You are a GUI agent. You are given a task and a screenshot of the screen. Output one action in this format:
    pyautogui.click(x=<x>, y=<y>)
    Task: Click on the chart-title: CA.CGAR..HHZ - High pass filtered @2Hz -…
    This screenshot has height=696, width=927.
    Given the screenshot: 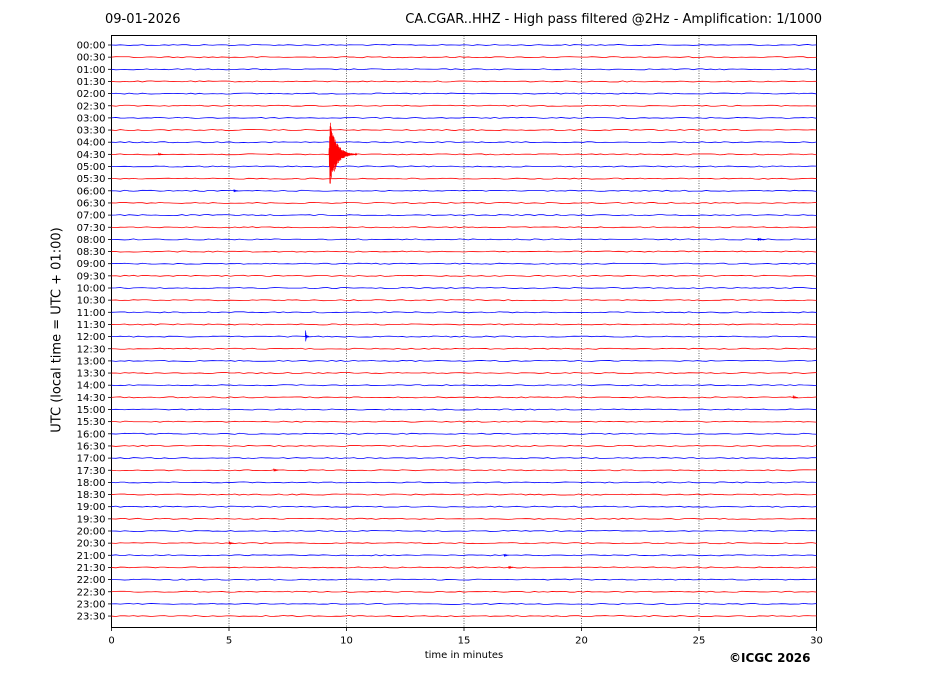 What is the action you would take?
    pyautogui.click(x=613, y=19)
    